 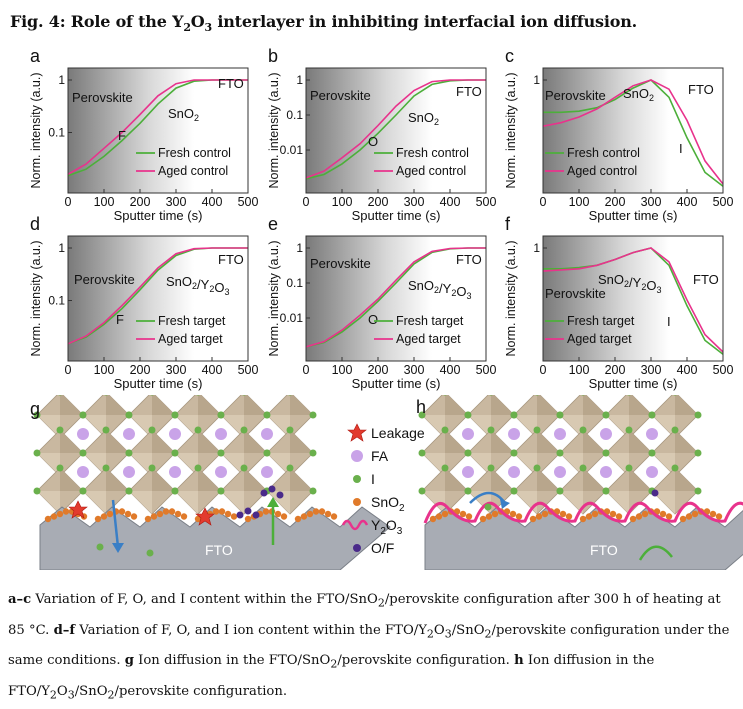 I want to click on region-label: SnO2/Y2O3, so click(x=439, y=289).